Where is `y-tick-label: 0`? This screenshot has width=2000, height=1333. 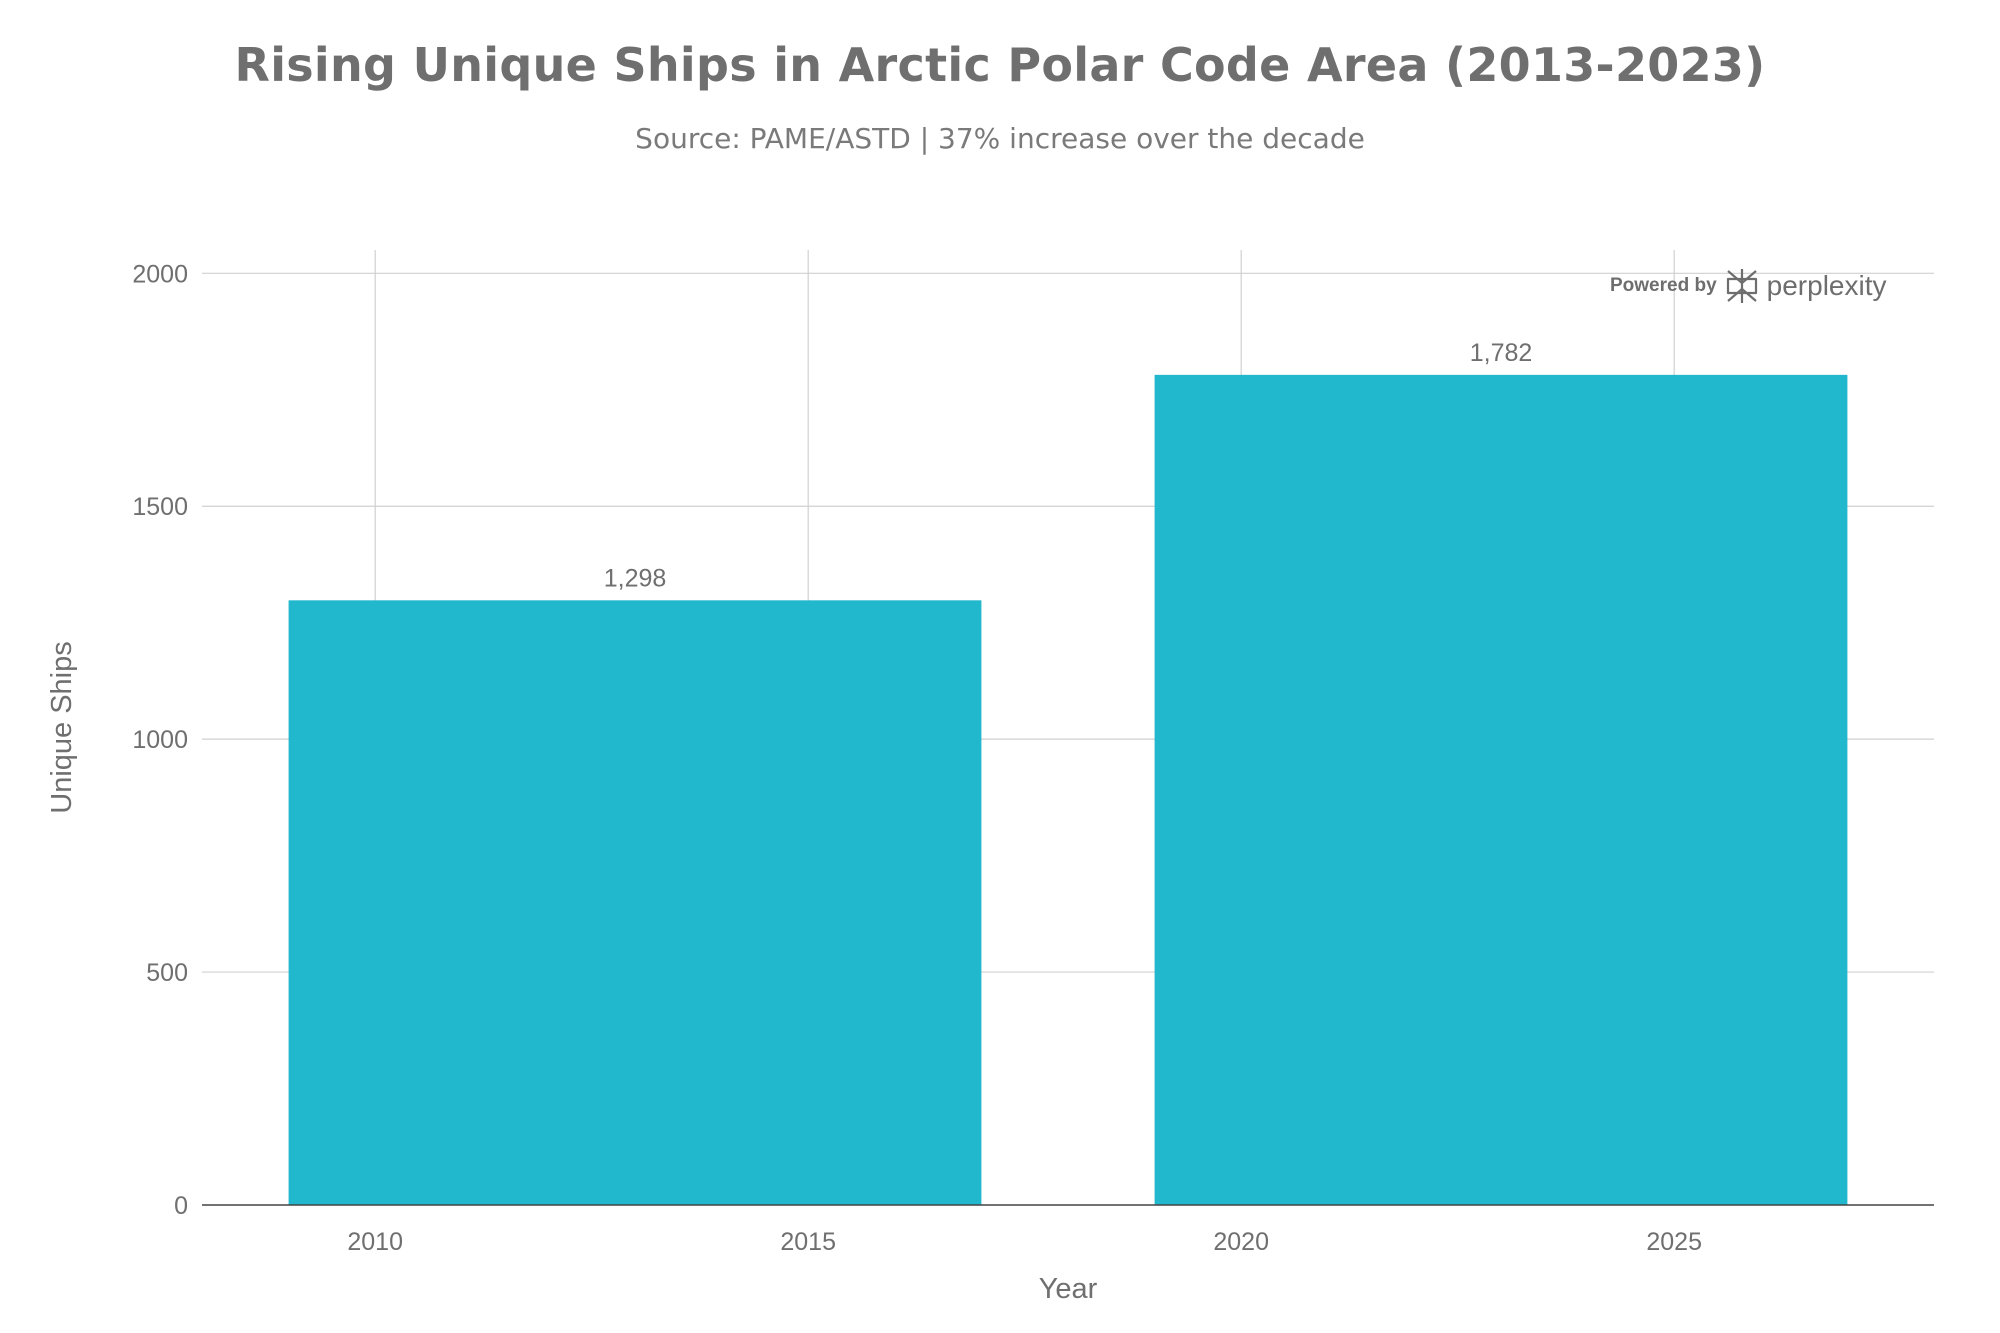
y-tick-label: 0 is located at coordinates (181, 1206).